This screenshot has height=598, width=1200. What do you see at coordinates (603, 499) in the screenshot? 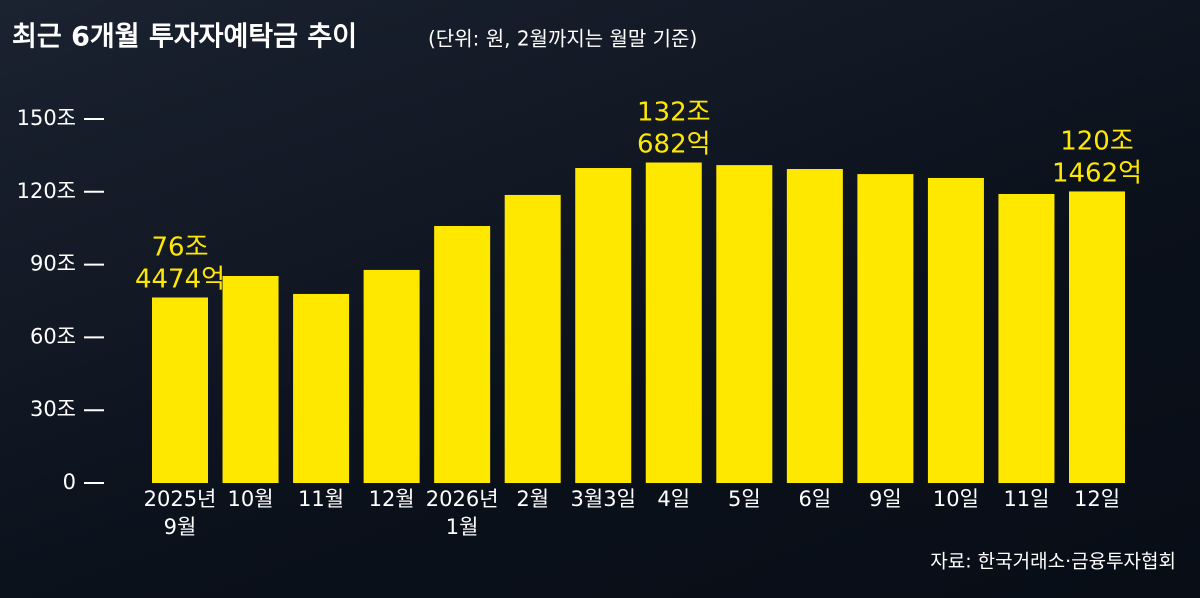
I see `x-tick-label: 3월3일` at bounding box center [603, 499].